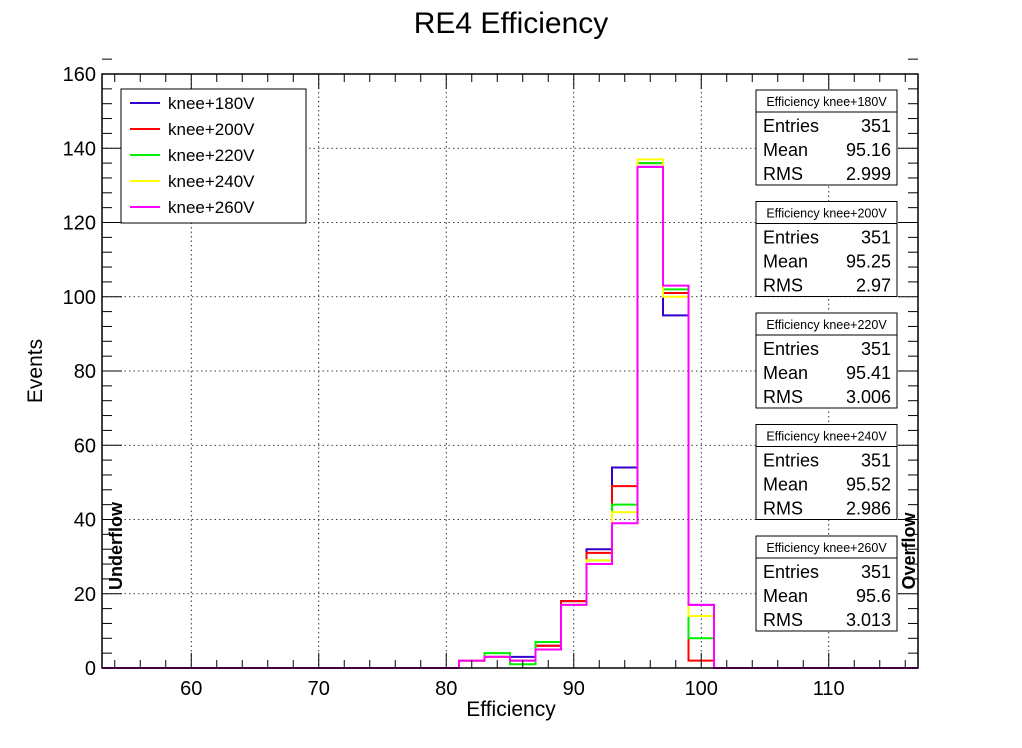 The width and height of the screenshot is (1022, 748). I want to click on legend-label: knee+180V, so click(211, 103).